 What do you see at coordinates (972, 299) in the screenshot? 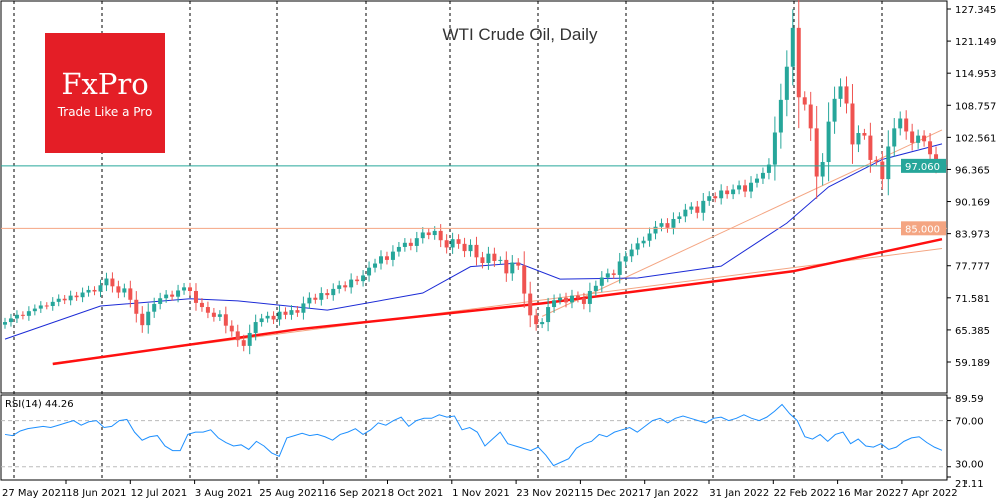
I see `y-tick-label: 71.581` at bounding box center [972, 299].